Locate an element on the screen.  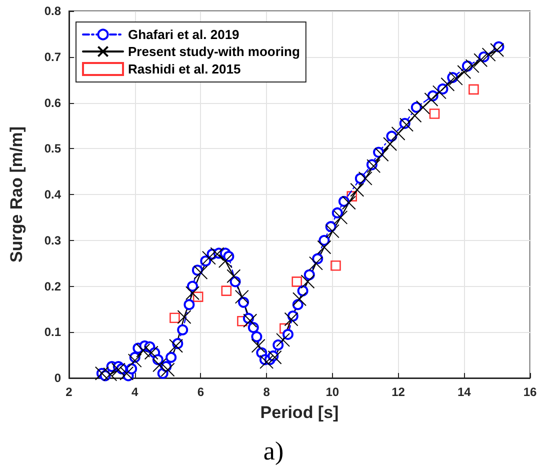
x-tick-label: 4 is located at coordinates (135, 392).